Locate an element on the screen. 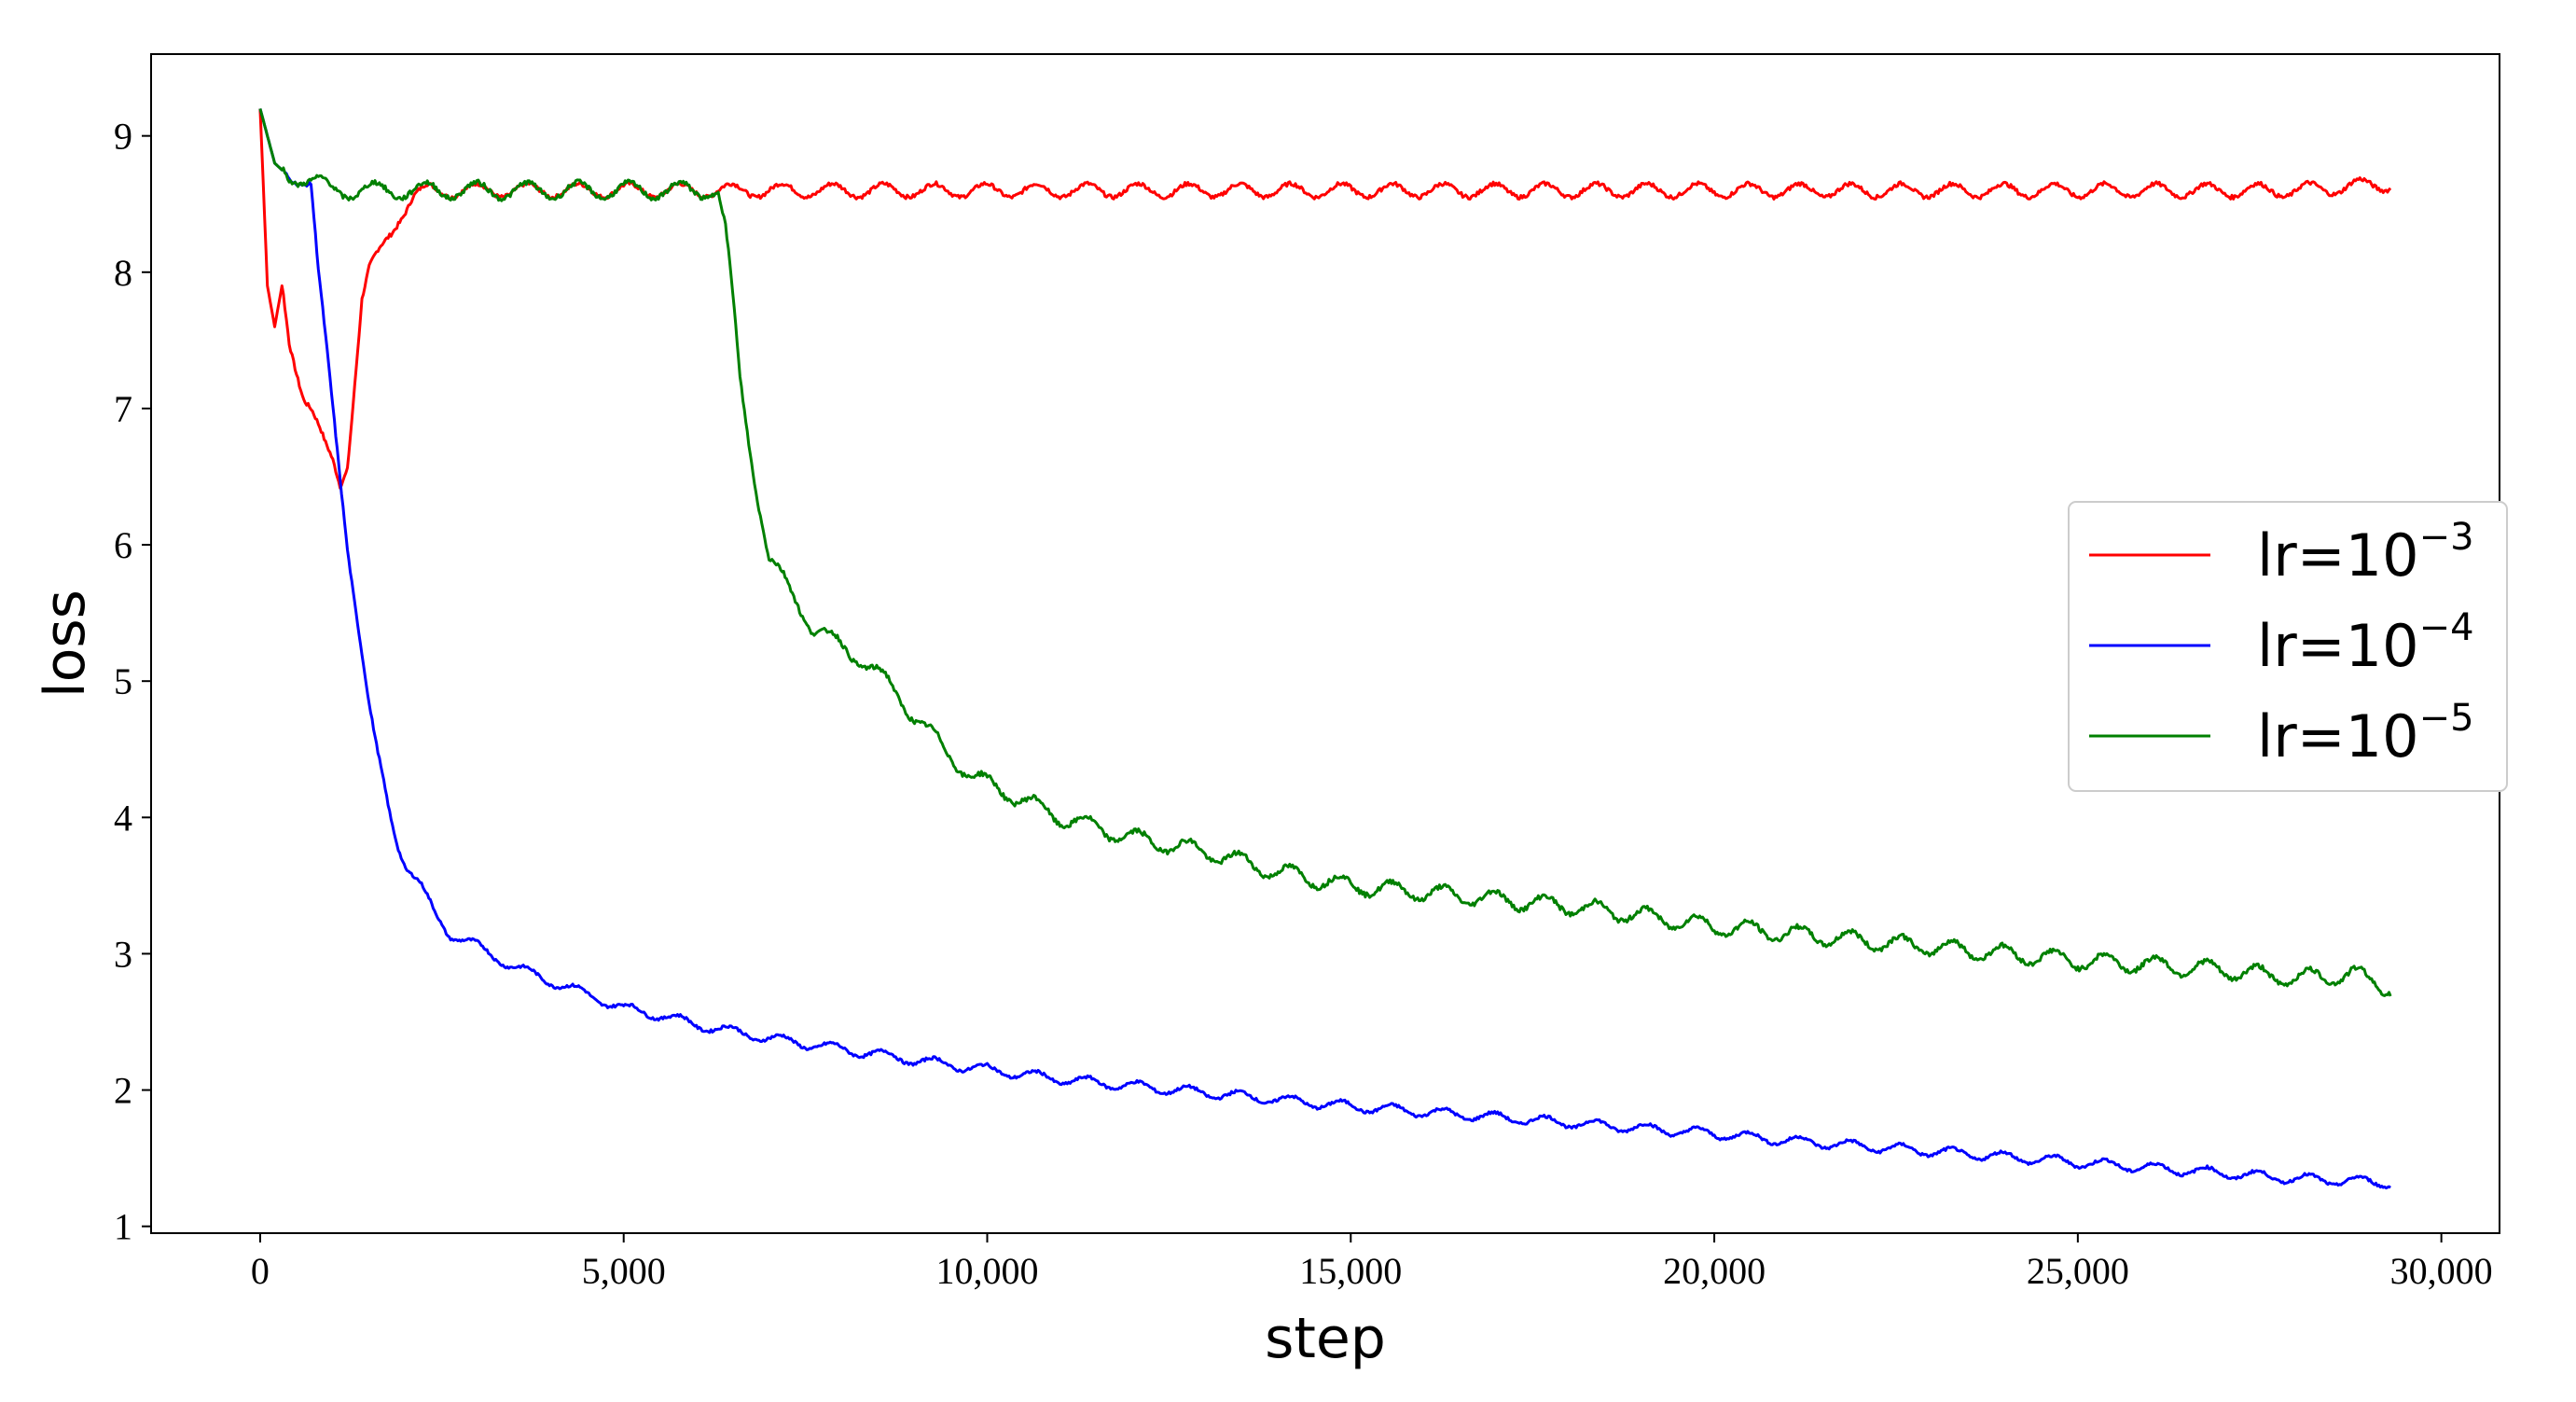  y-tick-label: 4 is located at coordinates (123, 818).